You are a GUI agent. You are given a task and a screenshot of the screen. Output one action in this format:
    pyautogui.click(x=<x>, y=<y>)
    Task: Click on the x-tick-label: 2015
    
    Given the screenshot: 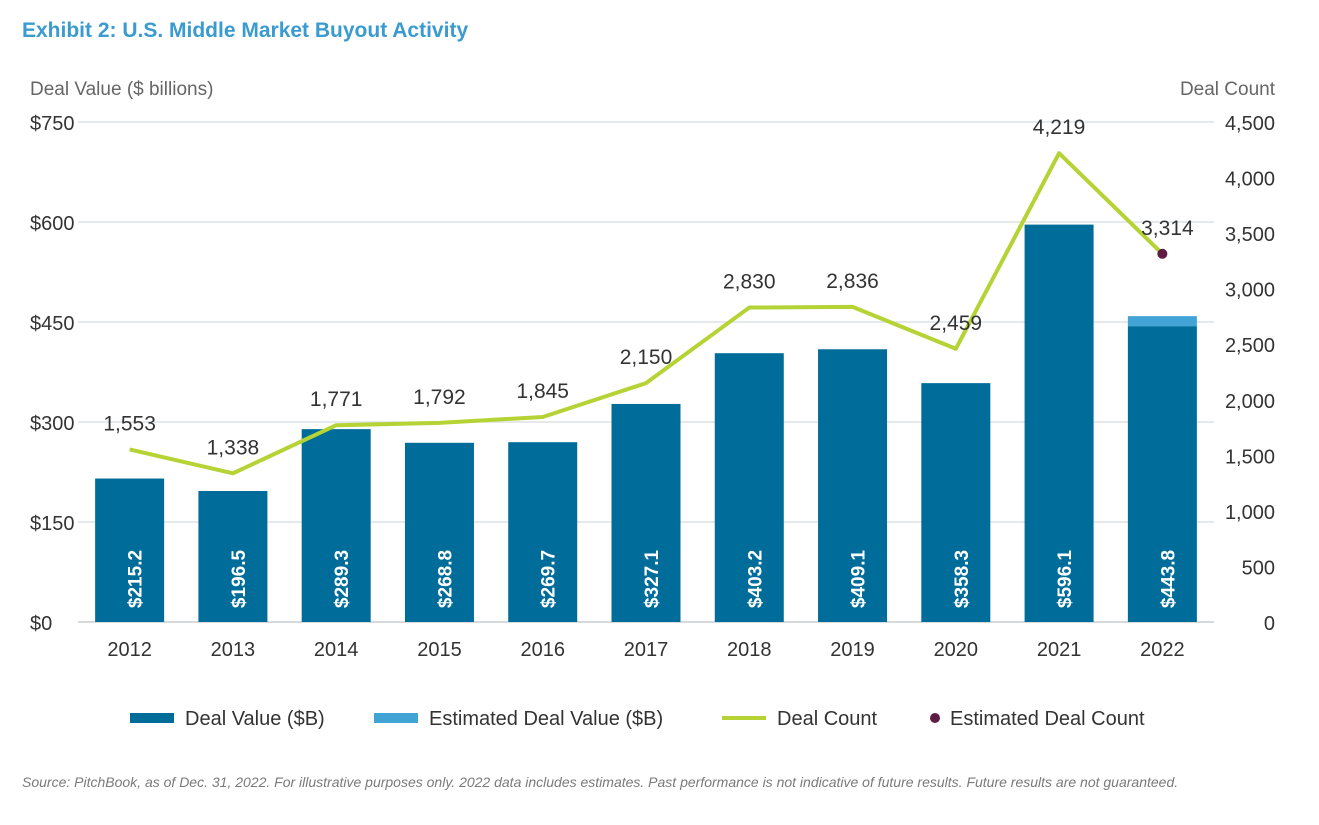 What is the action you would take?
    pyautogui.click(x=439, y=650)
    